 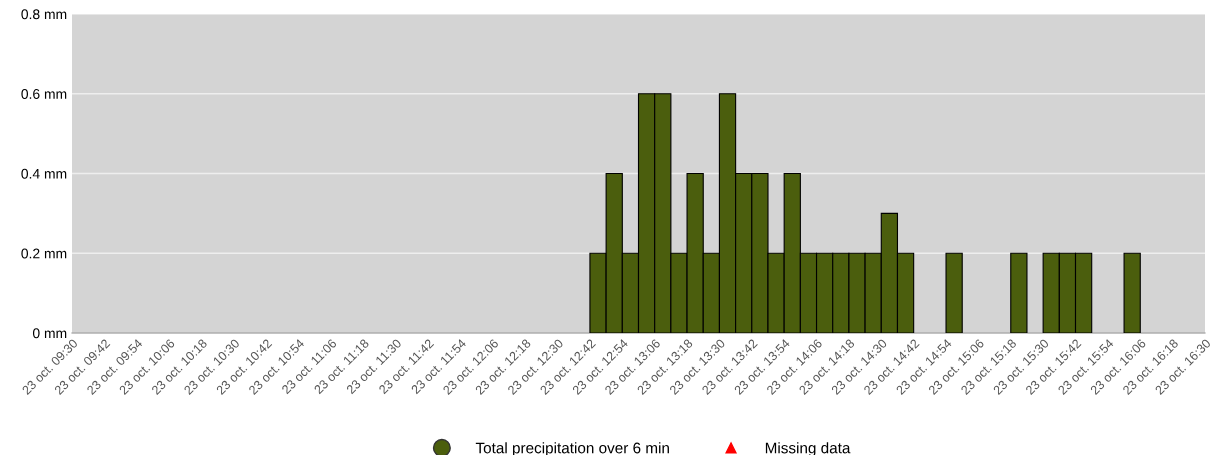 I want to click on y-tick-label: 0 mm, so click(x=49, y=333).